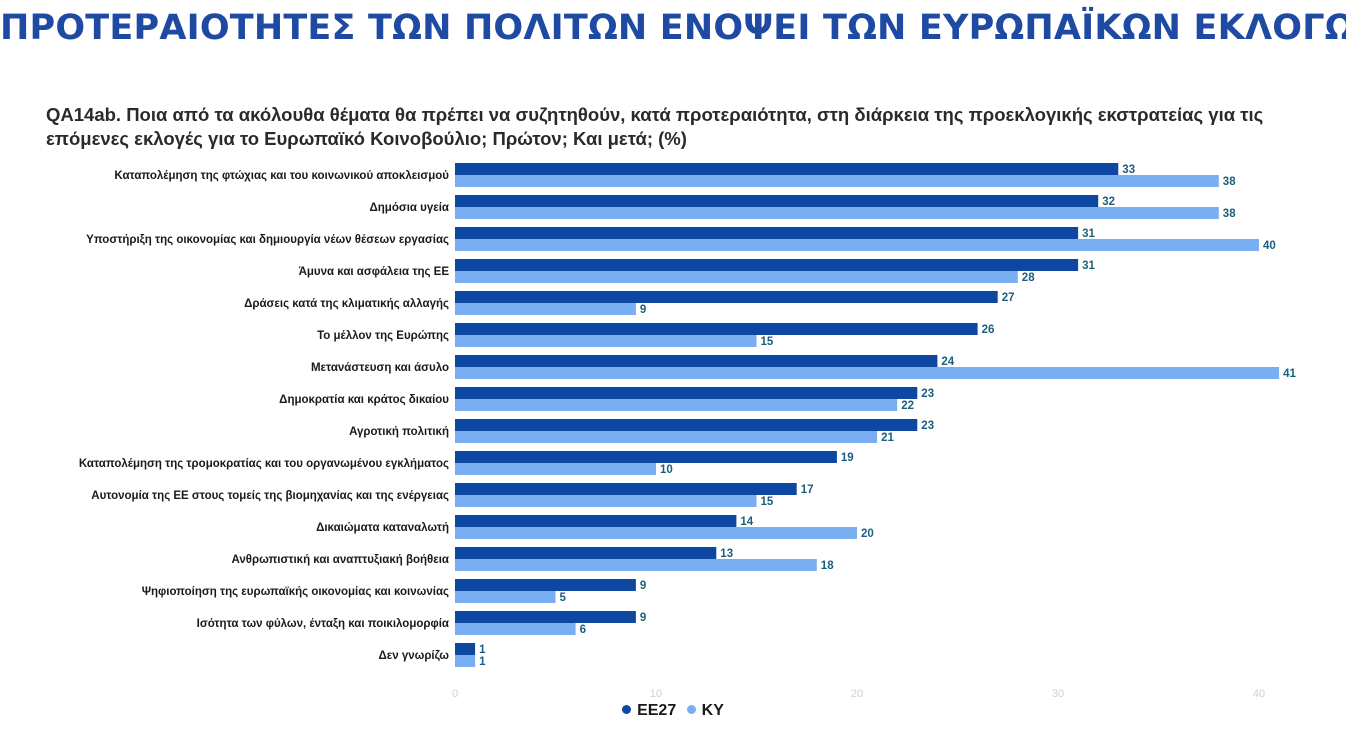  I want to click on value-label: 17, so click(807, 490).